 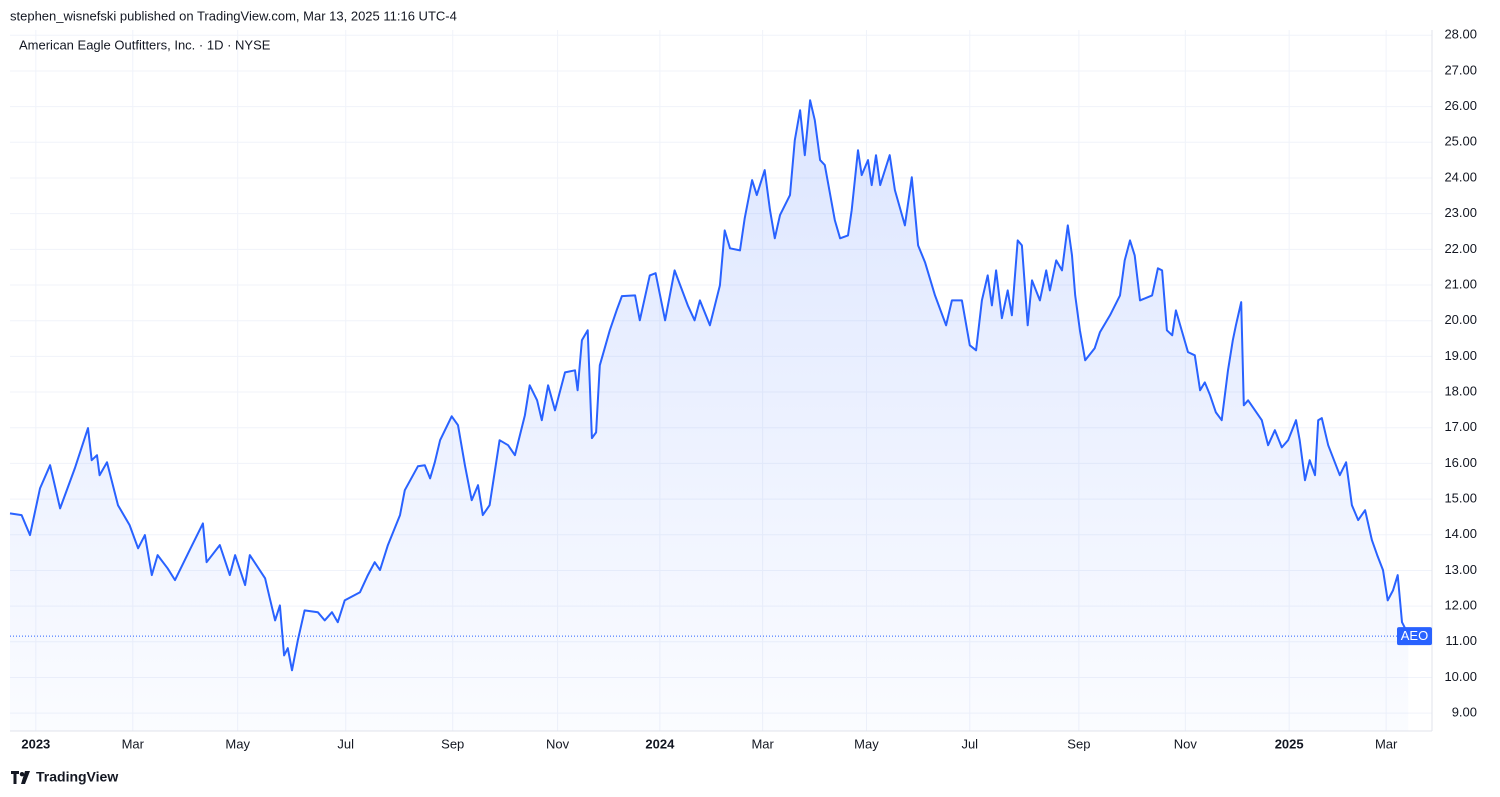 What do you see at coordinates (1460, 176) in the screenshot?
I see `y-tick-label: 24.00` at bounding box center [1460, 176].